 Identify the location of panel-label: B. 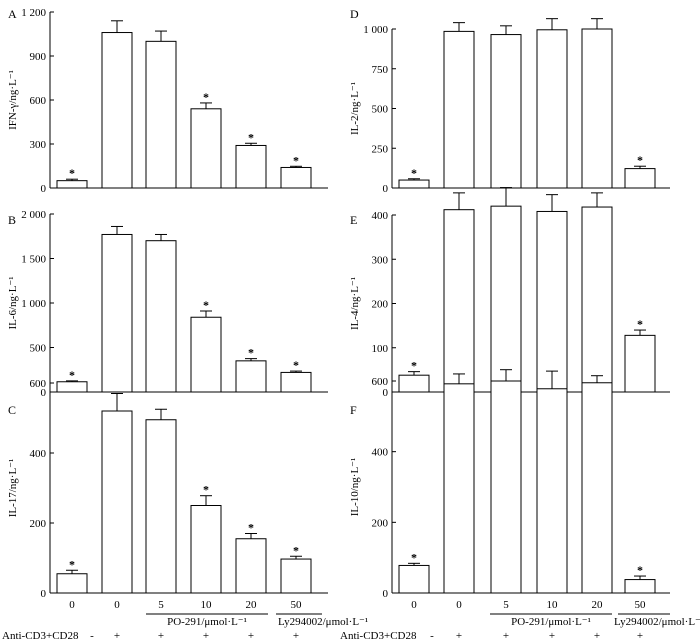
(12, 220).